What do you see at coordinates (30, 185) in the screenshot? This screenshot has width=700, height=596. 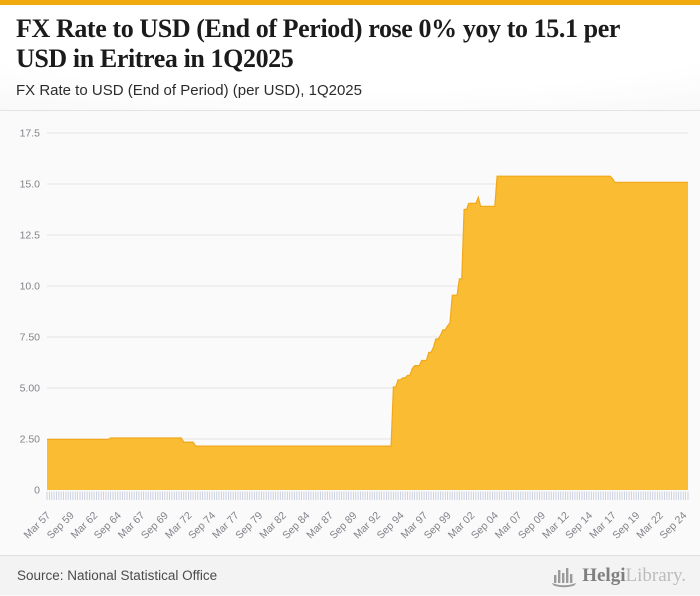 I see `y-axis-tick-label: 15.0` at bounding box center [30, 185].